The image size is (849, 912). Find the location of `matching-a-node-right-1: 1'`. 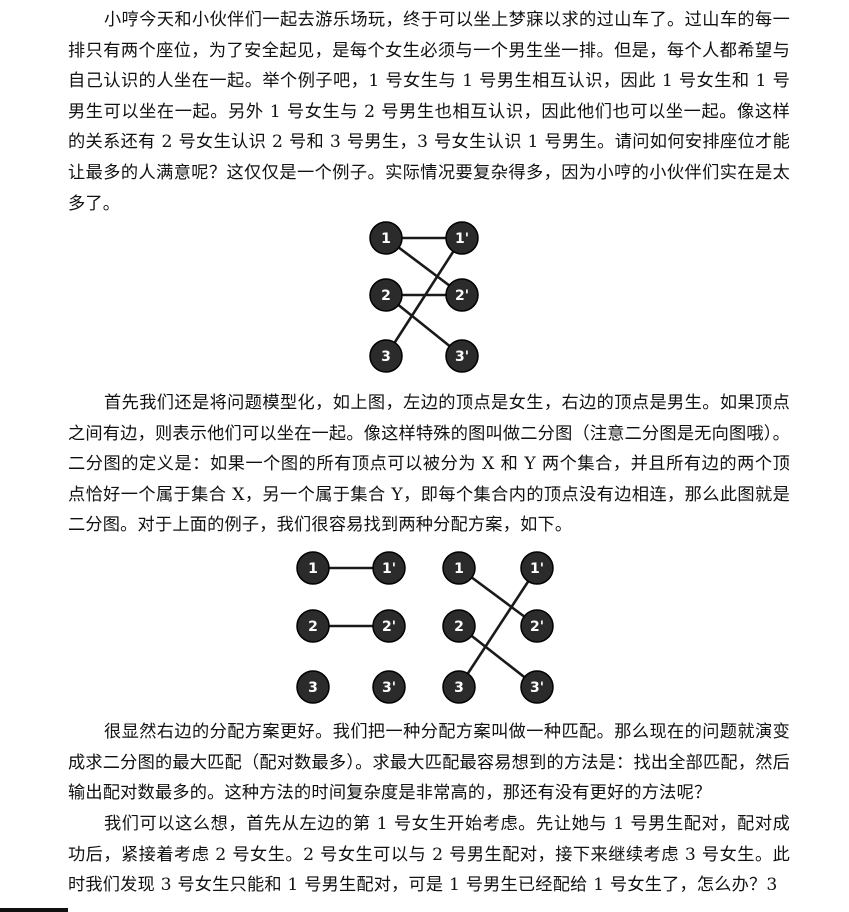

matching-a-node-right-1: 1' is located at coordinates (389, 568).